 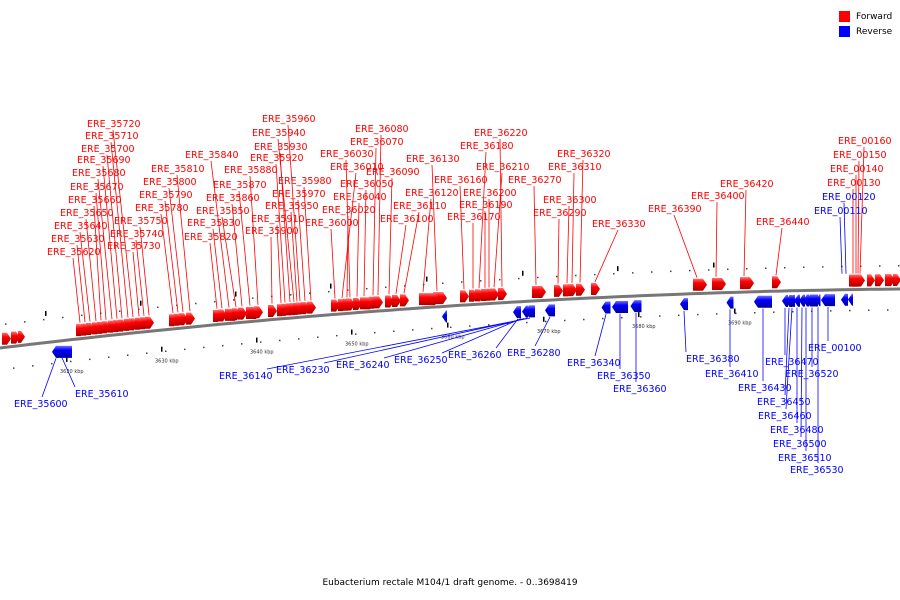 I want to click on forward-gene-label: ERE_35940, so click(x=279, y=133).